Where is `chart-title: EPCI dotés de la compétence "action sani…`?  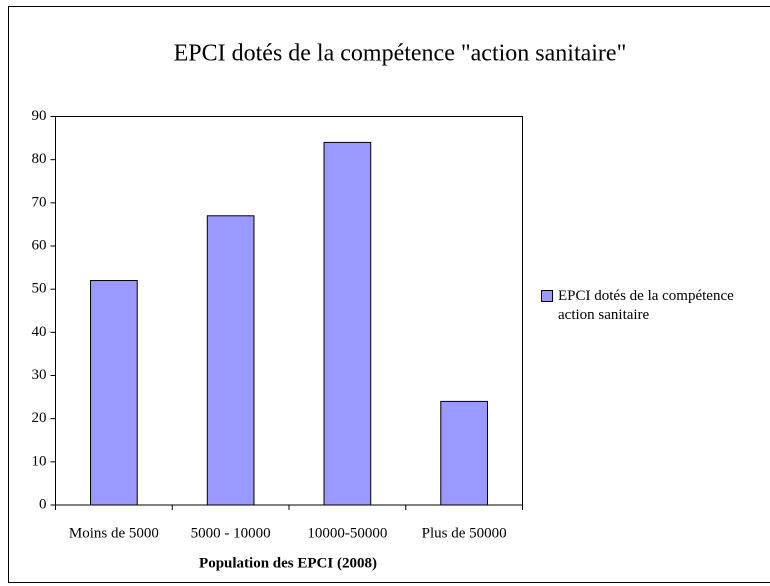
chart-title: EPCI dotés de la compétence "action sani… is located at coordinates (400, 54).